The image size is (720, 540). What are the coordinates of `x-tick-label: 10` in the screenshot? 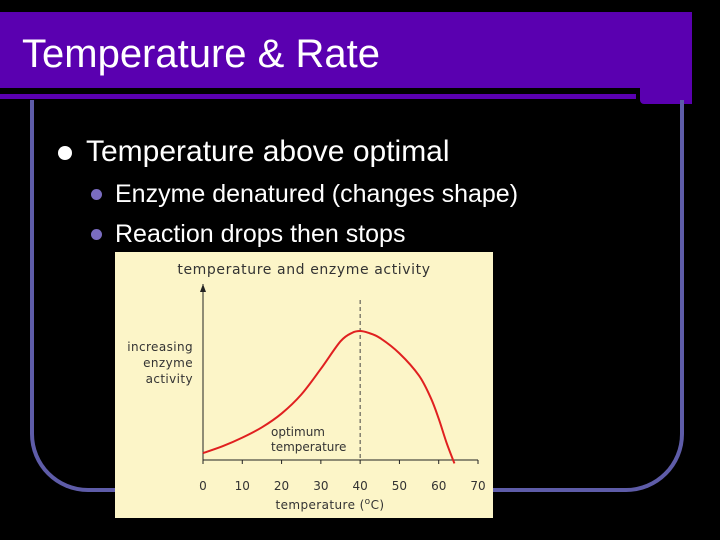 It's located at (242, 486).